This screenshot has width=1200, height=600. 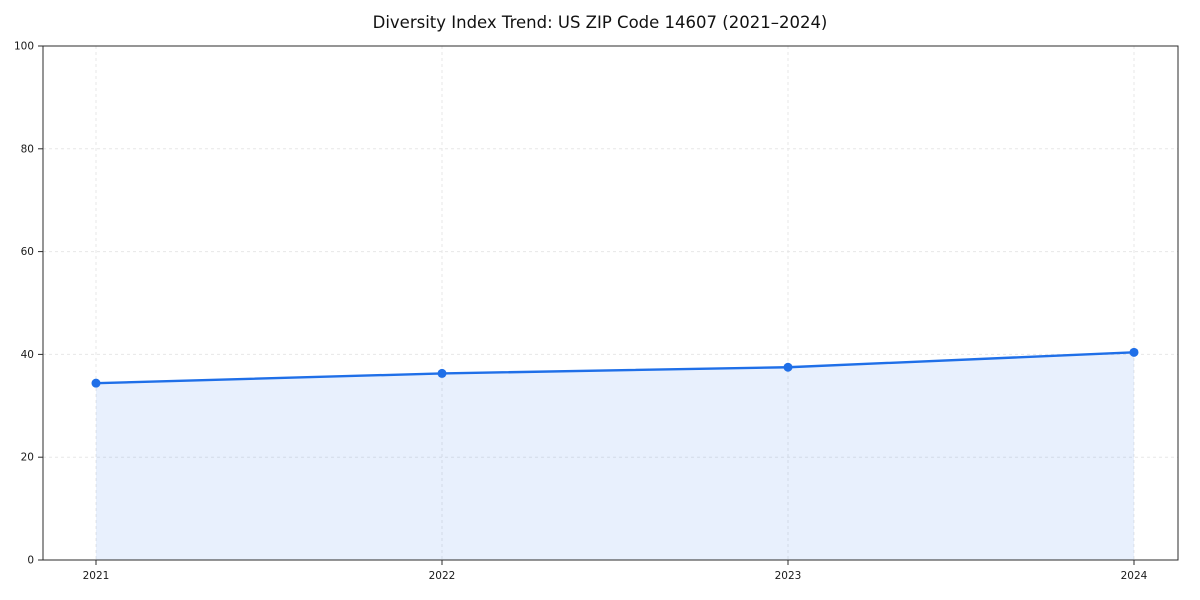 I want to click on y-tick-label: 40, so click(x=27, y=355).